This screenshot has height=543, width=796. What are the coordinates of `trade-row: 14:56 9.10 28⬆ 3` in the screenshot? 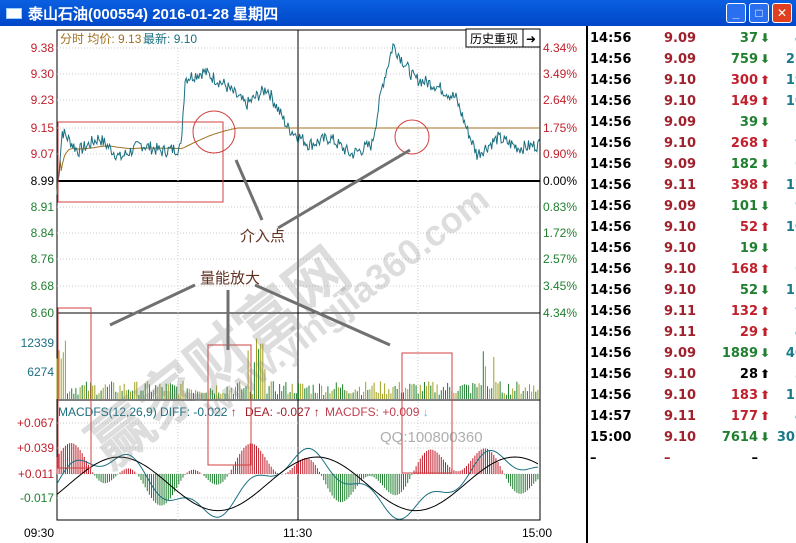 It's located at (692, 374).